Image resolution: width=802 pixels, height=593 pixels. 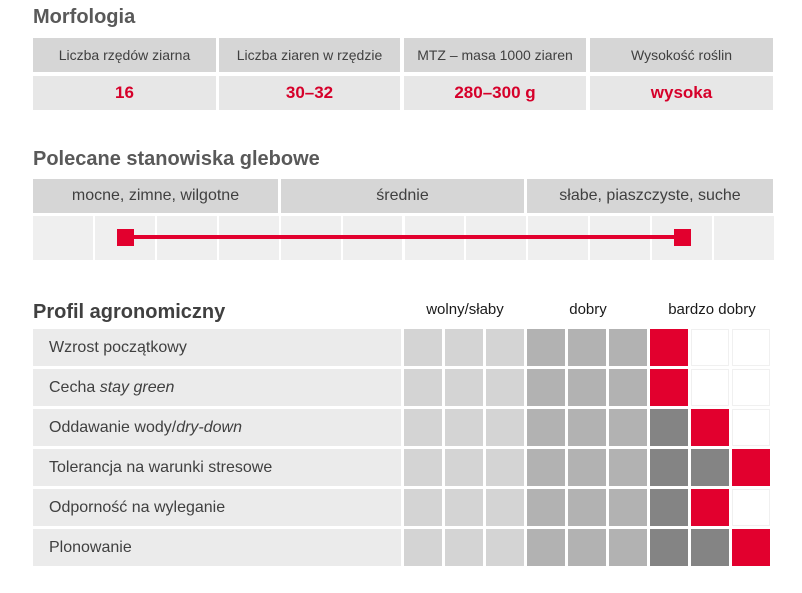 What do you see at coordinates (176, 159) in the screenshot?
I see `soil-title: Polecane stanowiska glebowe` at bounding box center [176, 159].